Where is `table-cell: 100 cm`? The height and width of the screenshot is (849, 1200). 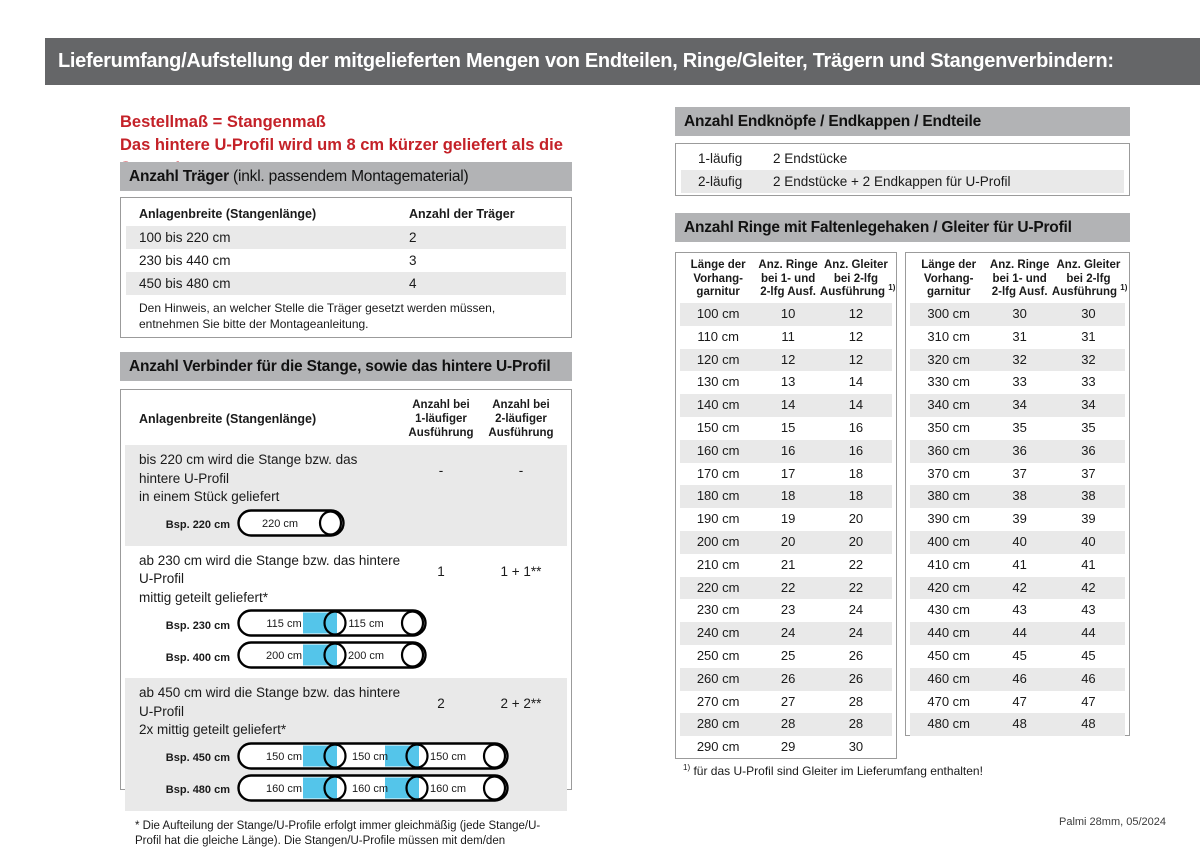 table-cell: 100 cm is located at coordinates (718, 313).